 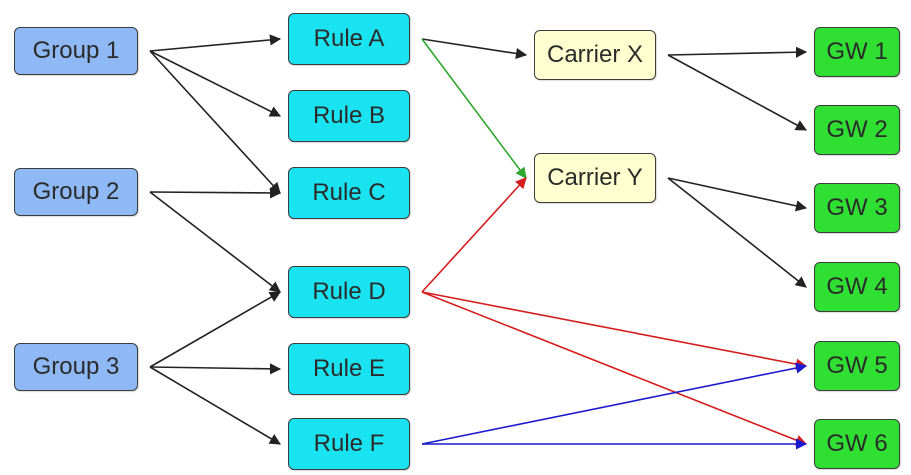 I want to click on node-rule-c: Rule C, so click(x=349, y=193).